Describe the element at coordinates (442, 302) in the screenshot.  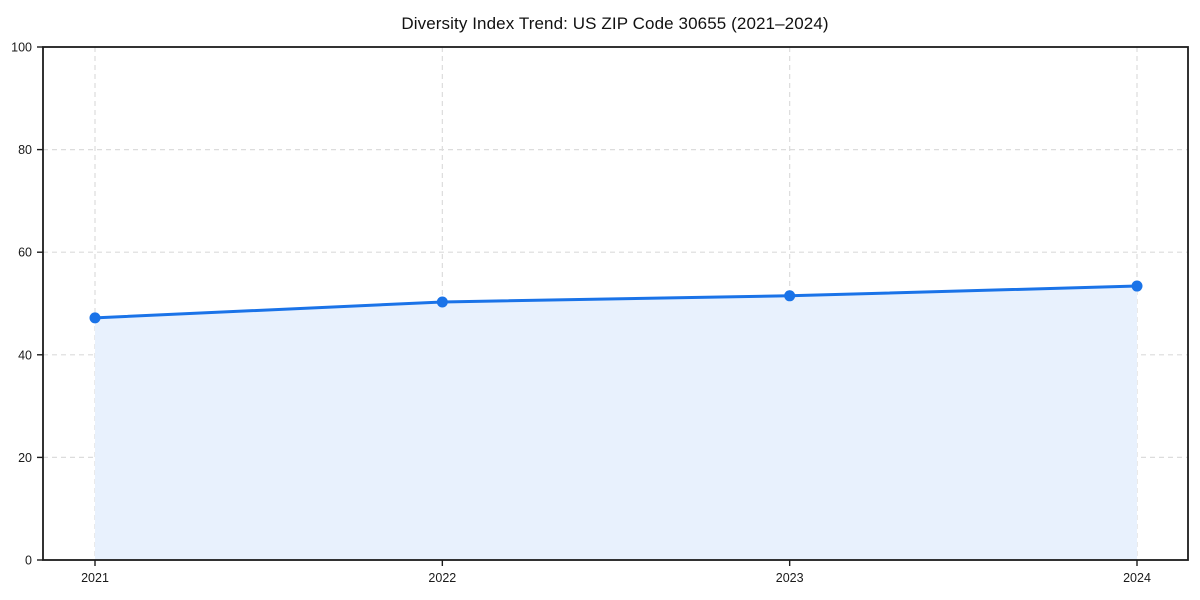
I see `data-point-2022` at that location.